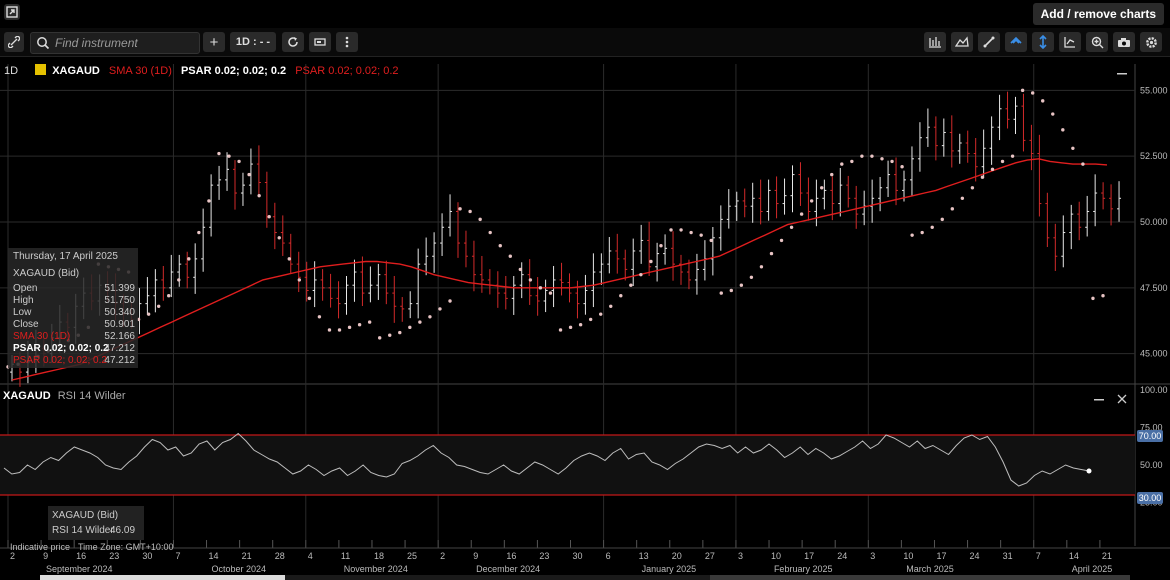 The image size is (1170, 580). Describe the element at coordinates (1150, 436) in the screenshot. I see `rsi-high-badge: 70.00` at that location.